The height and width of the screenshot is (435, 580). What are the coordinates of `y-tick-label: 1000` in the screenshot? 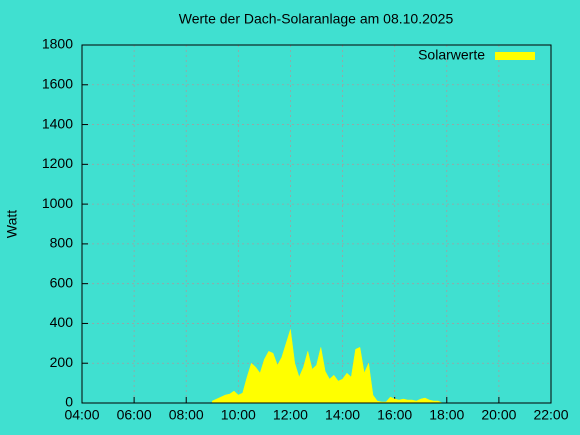 It's located at (57, 203).